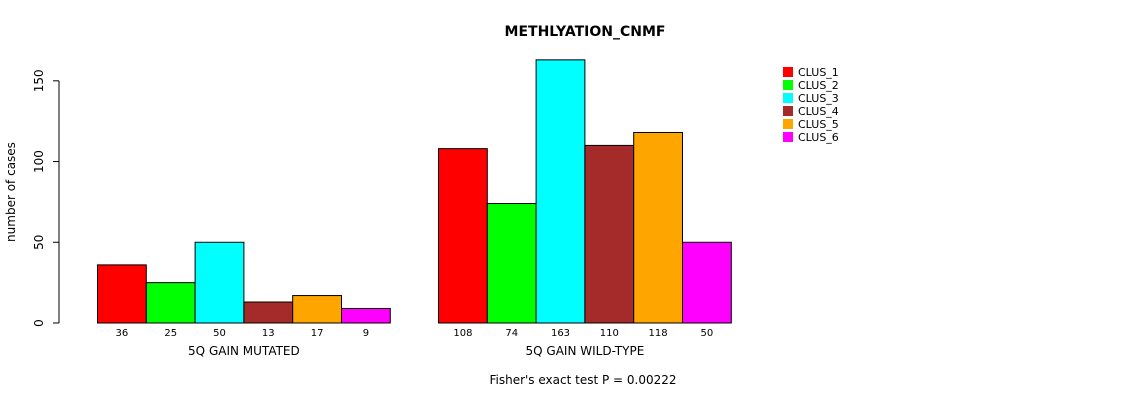  I want to click on group-labels: 5Q GAIN MUTATED 5Q GAIN WILD-TYPE, so click(416, 351).